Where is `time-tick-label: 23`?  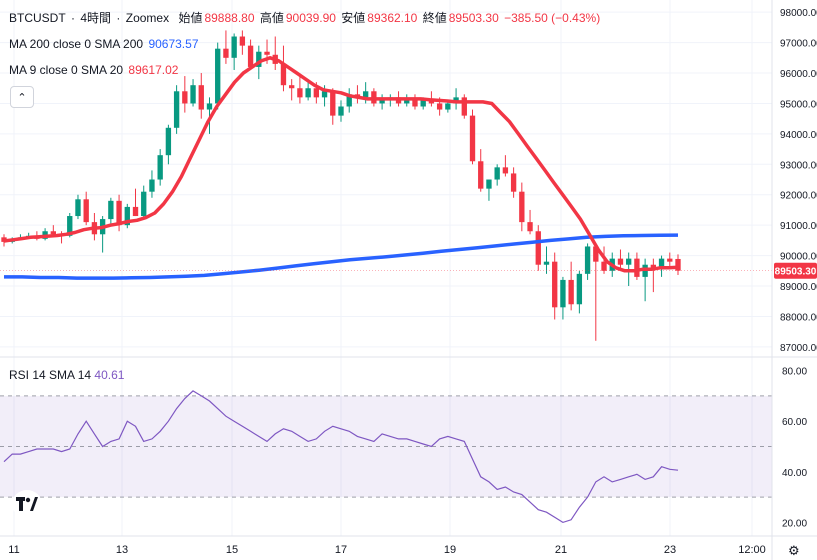 time-tick-label: 23 is located at coordinates (670, 550).